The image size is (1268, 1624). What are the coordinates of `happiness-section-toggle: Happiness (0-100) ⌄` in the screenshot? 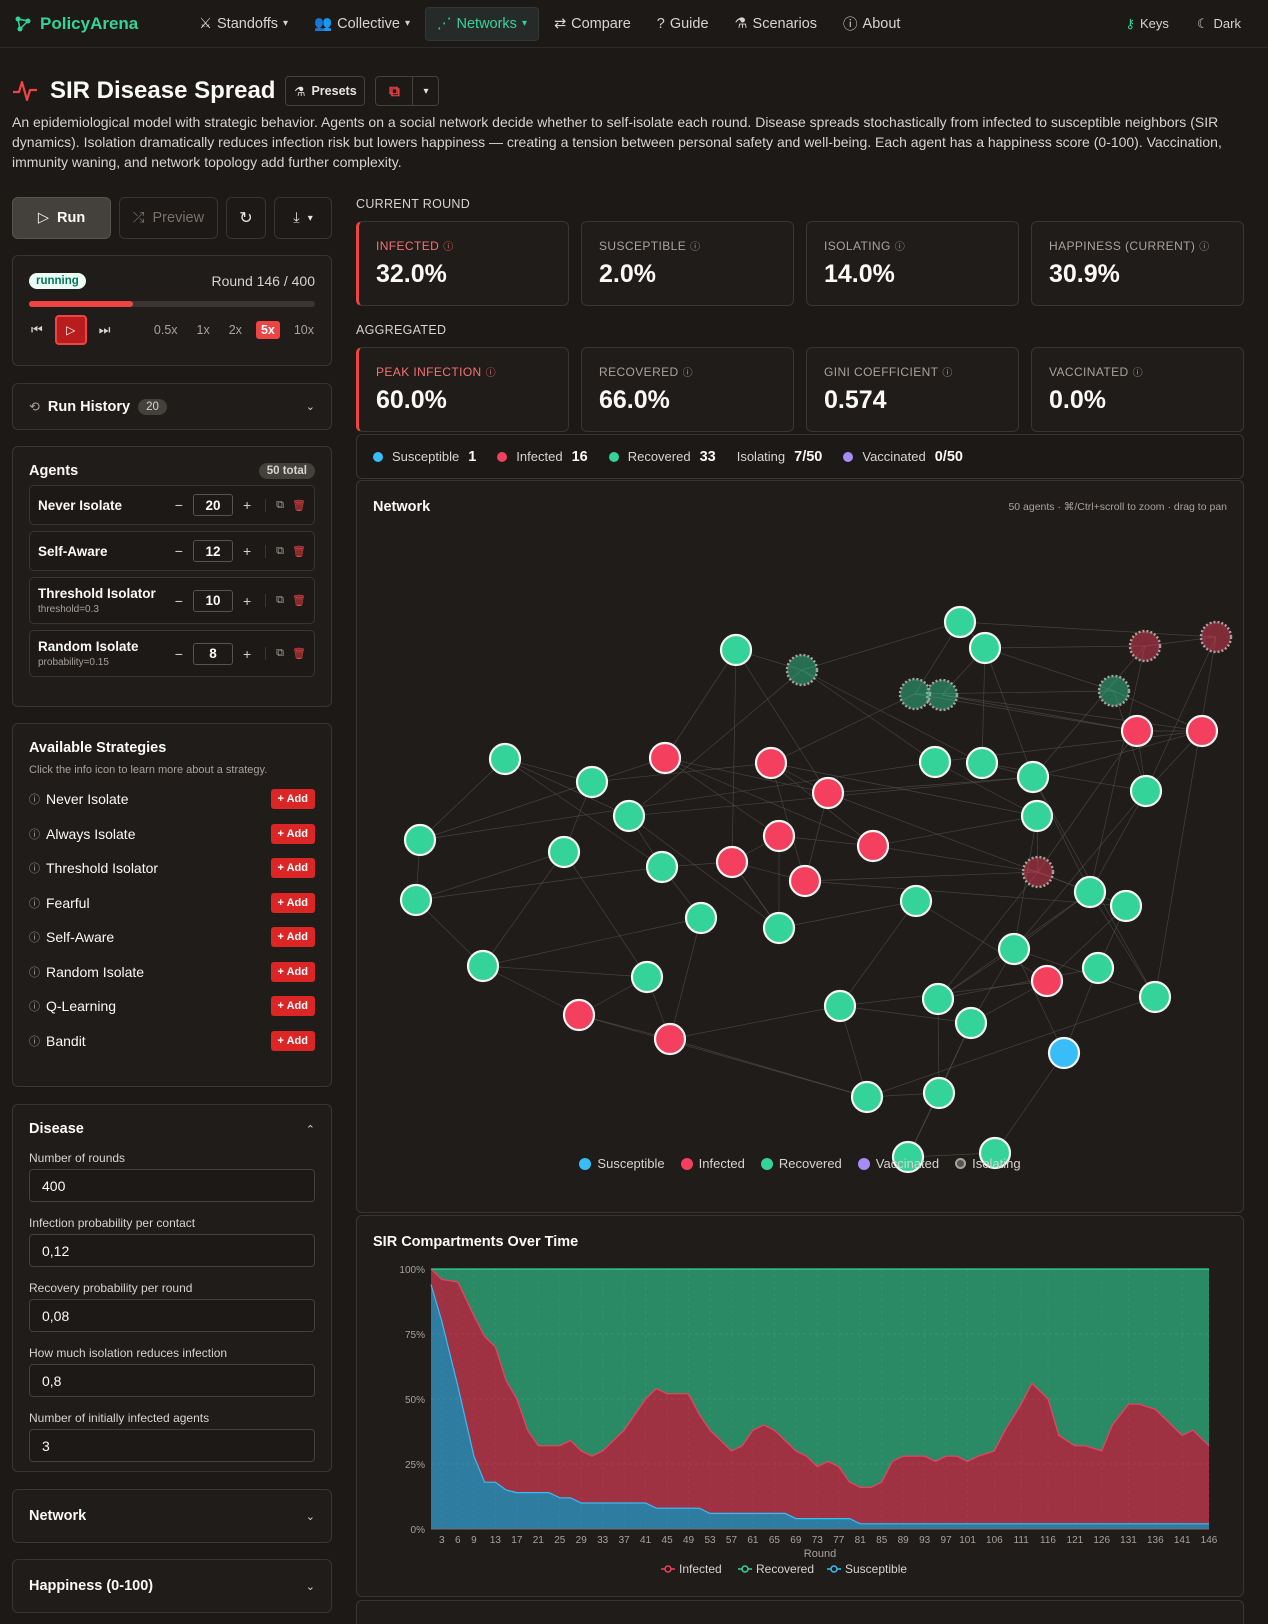 It's located at (172, 1586).